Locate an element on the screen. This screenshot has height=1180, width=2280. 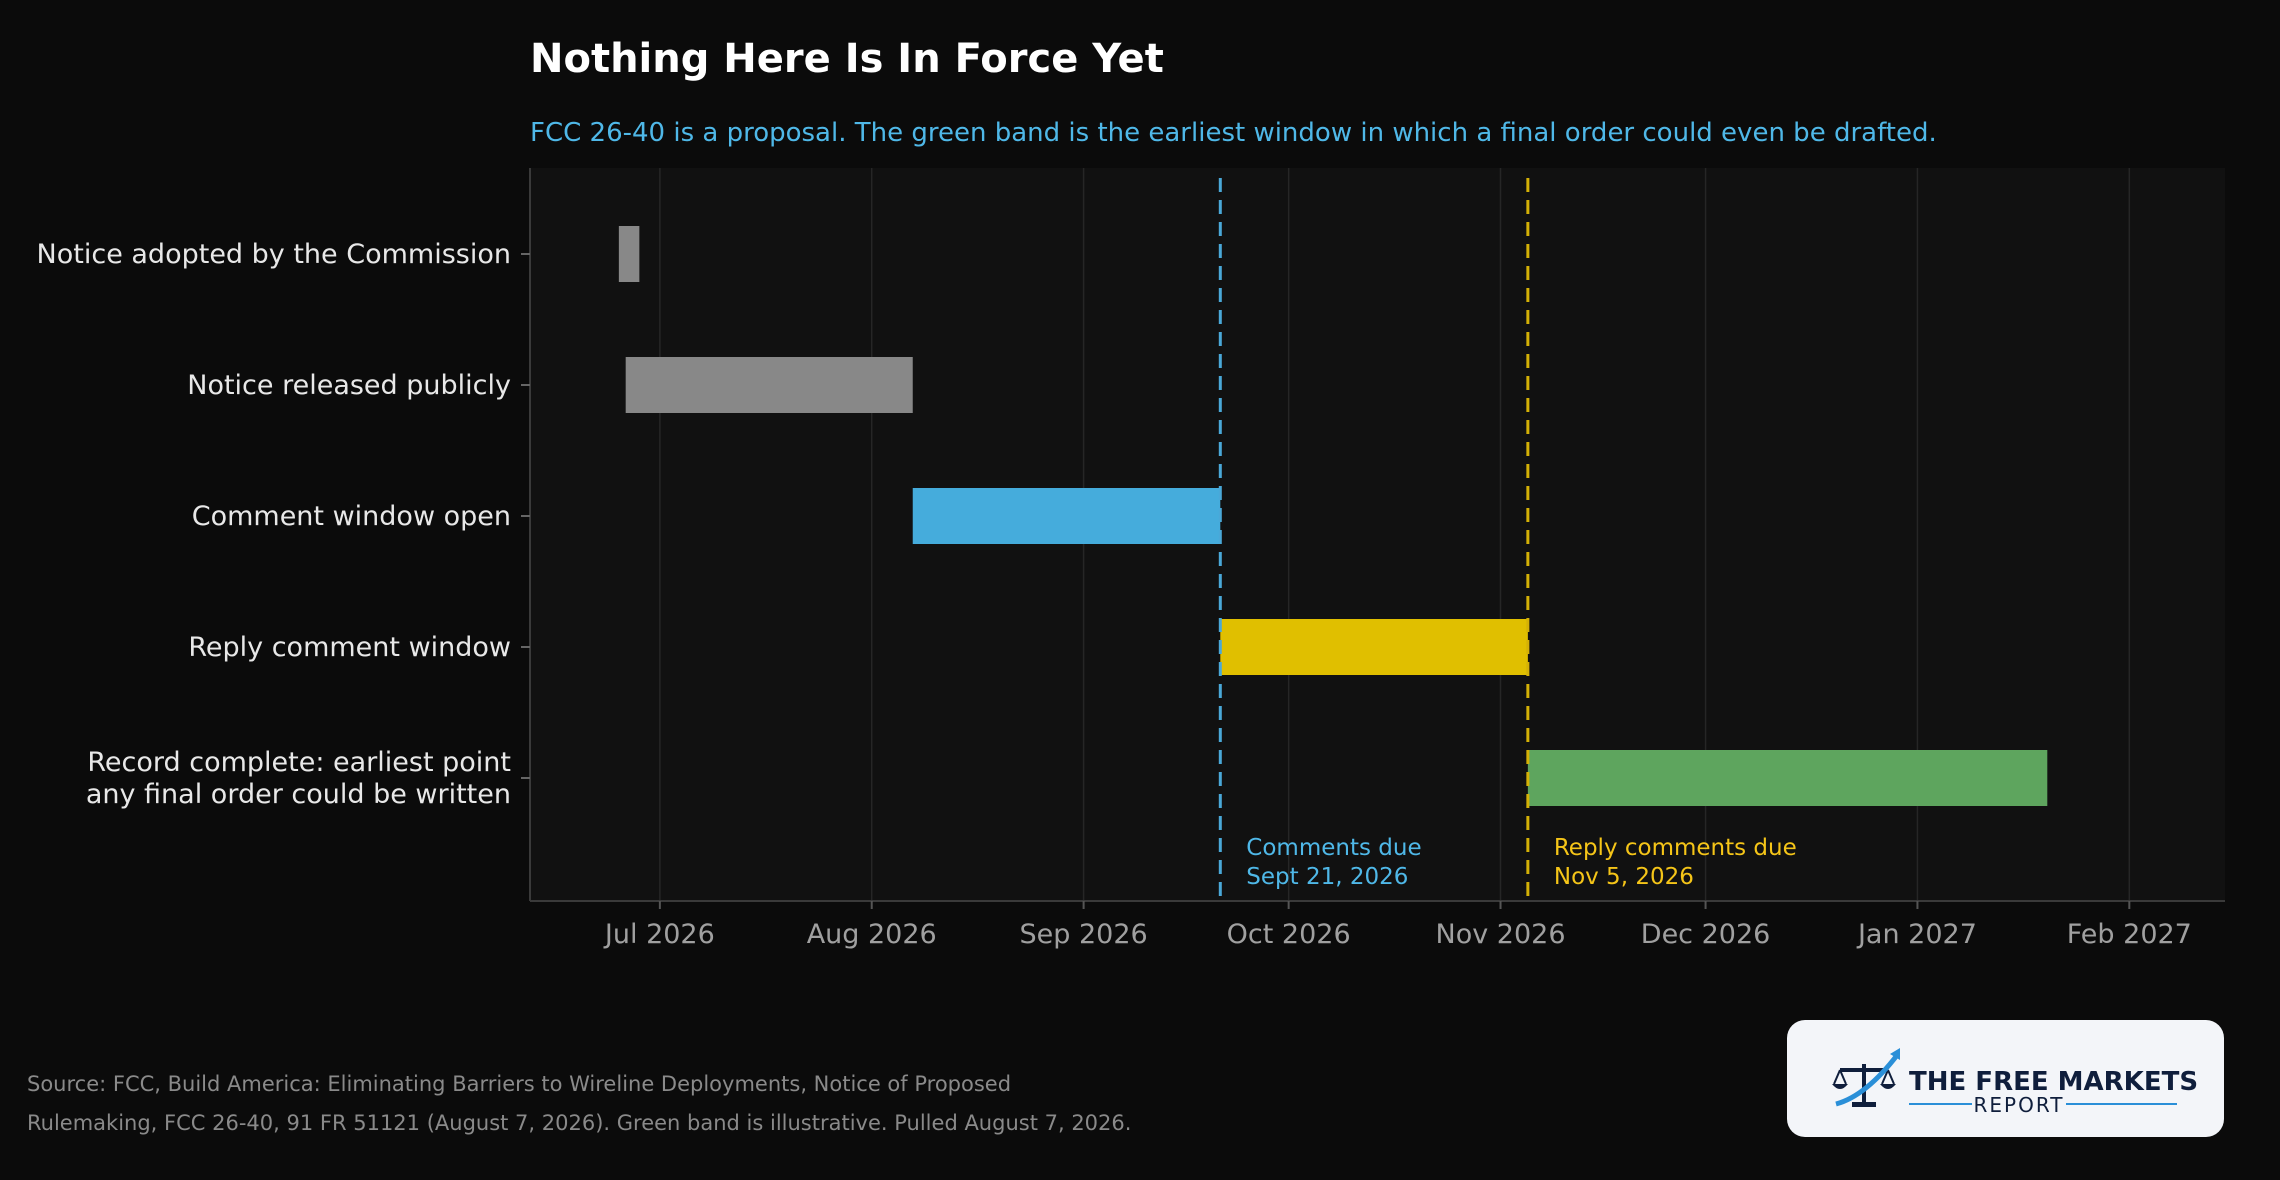
task-label: Reply comment window is located at coordinates (349, 647).